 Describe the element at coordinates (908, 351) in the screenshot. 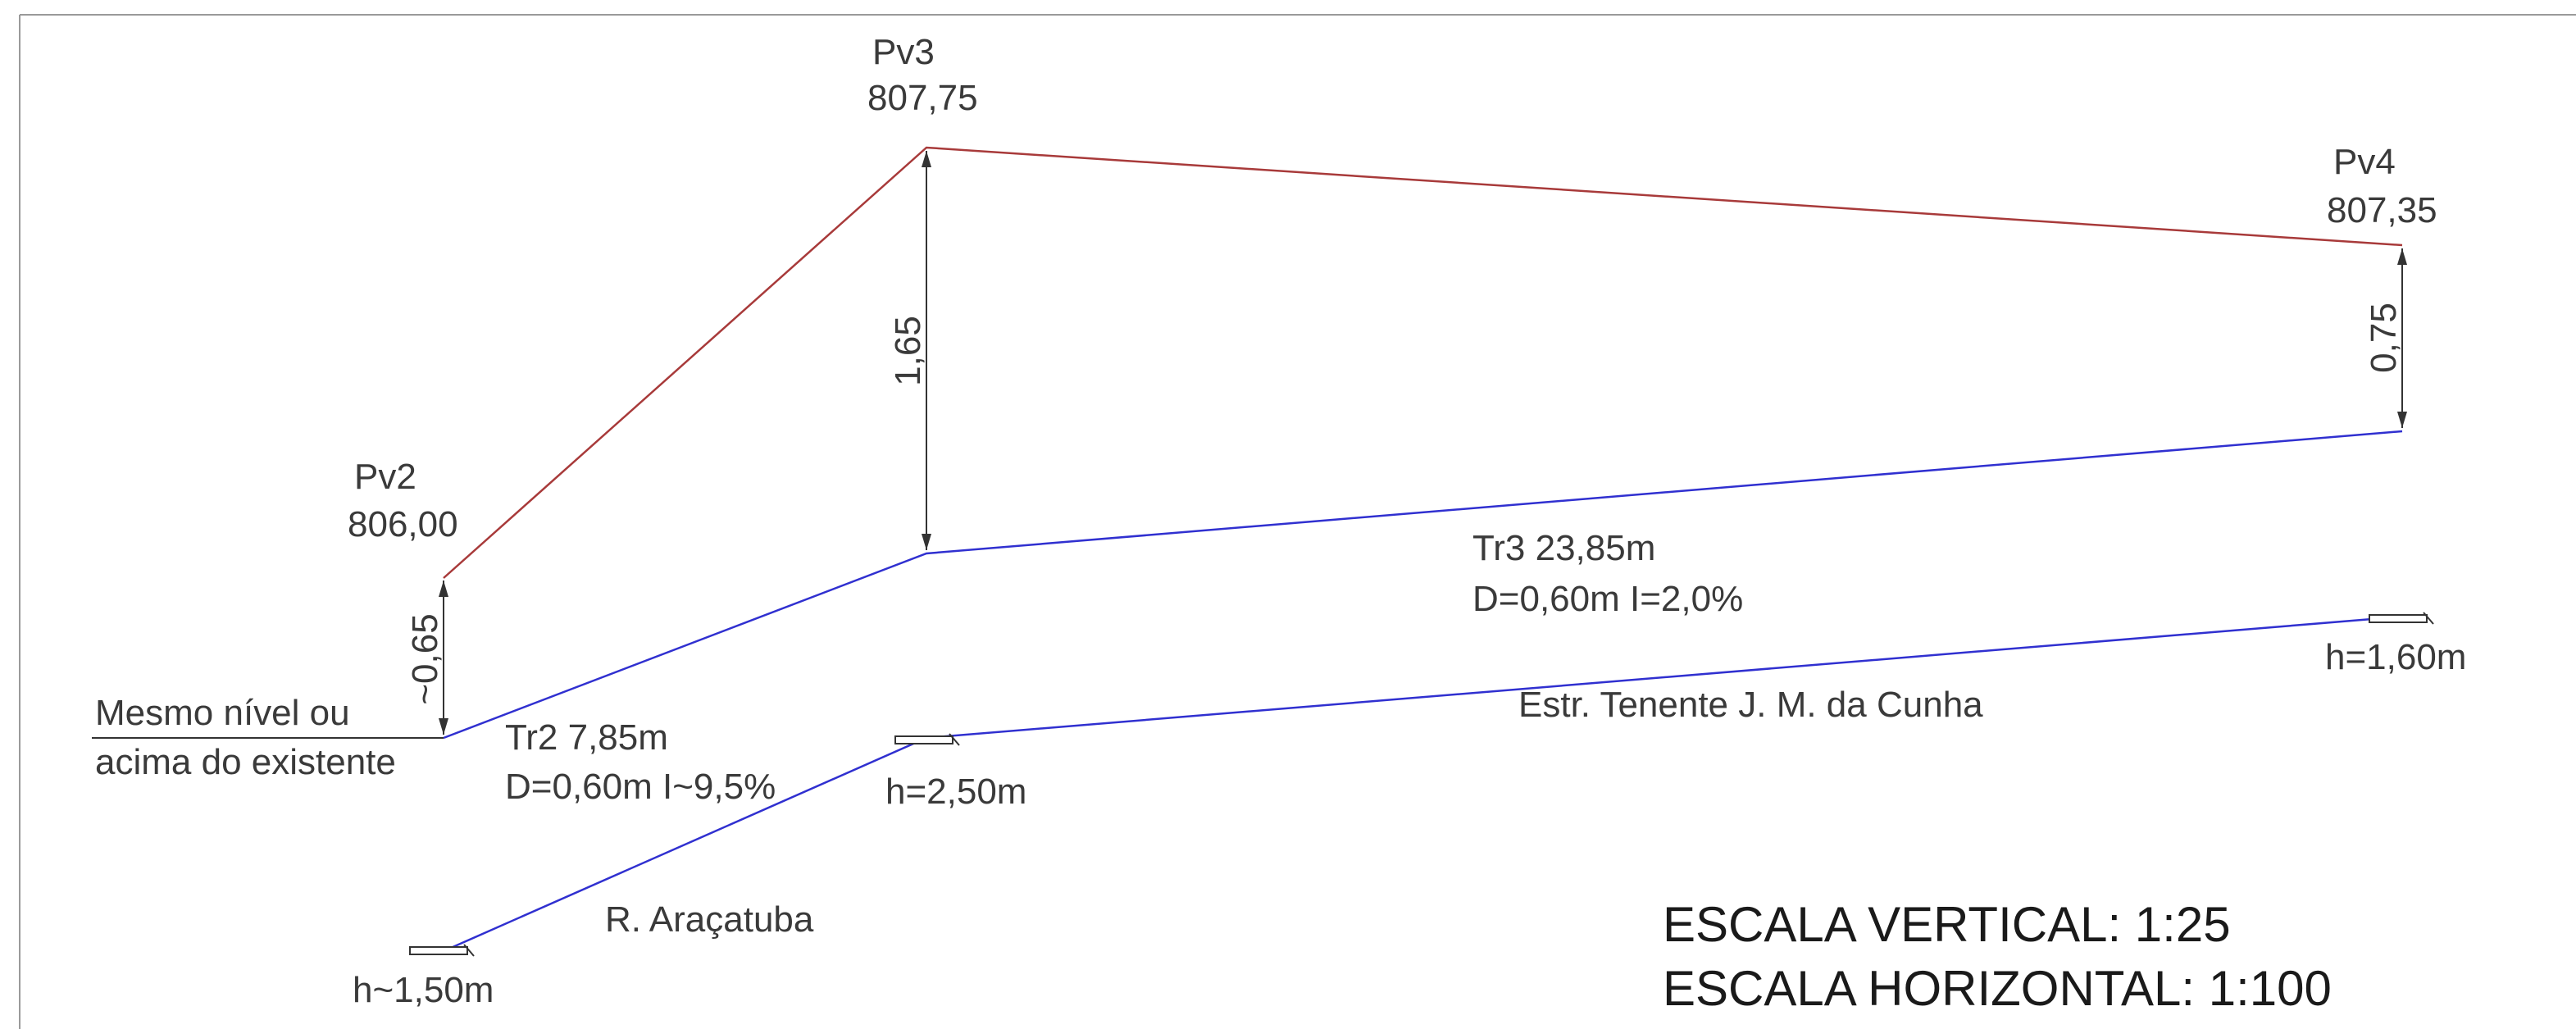

I see `depth-label-pv3: 1,65` at that location.